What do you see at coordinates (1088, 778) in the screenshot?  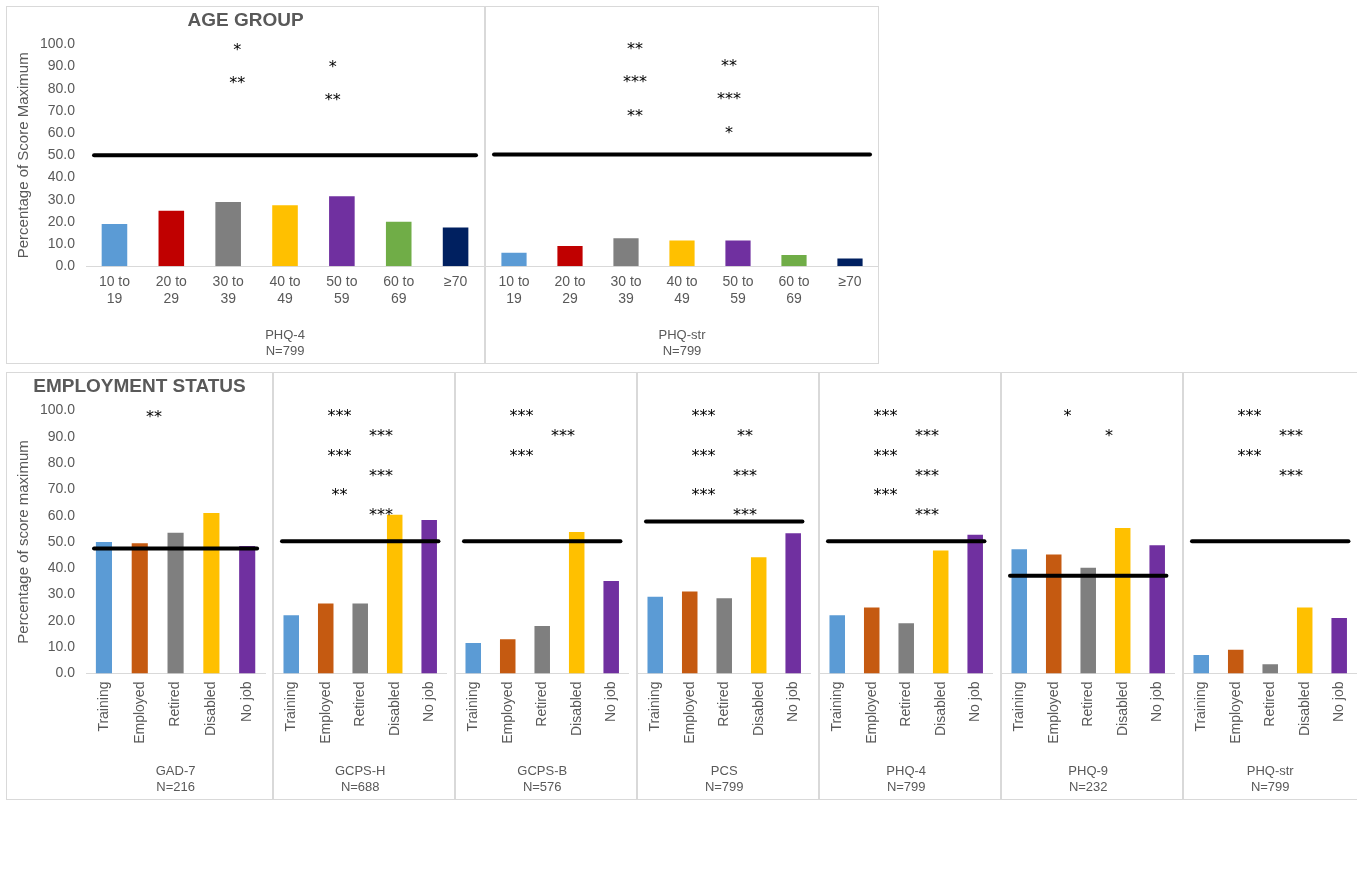 I see `x-axis-title: PHQ-9 N=232` at bounding box center [1088, 778].